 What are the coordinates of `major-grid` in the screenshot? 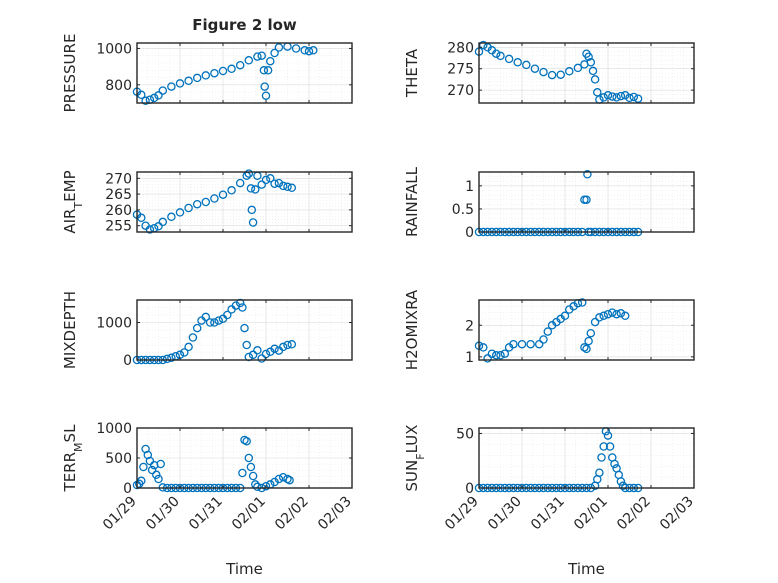 It's located at (586, 73).